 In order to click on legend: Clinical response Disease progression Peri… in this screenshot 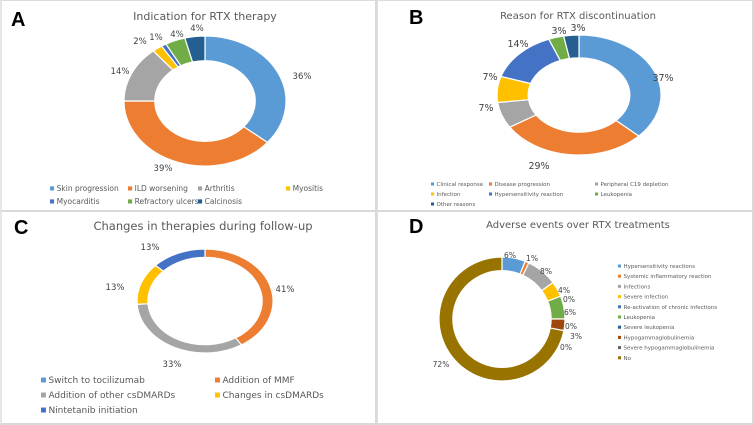, I will do `click(550, 195)`.